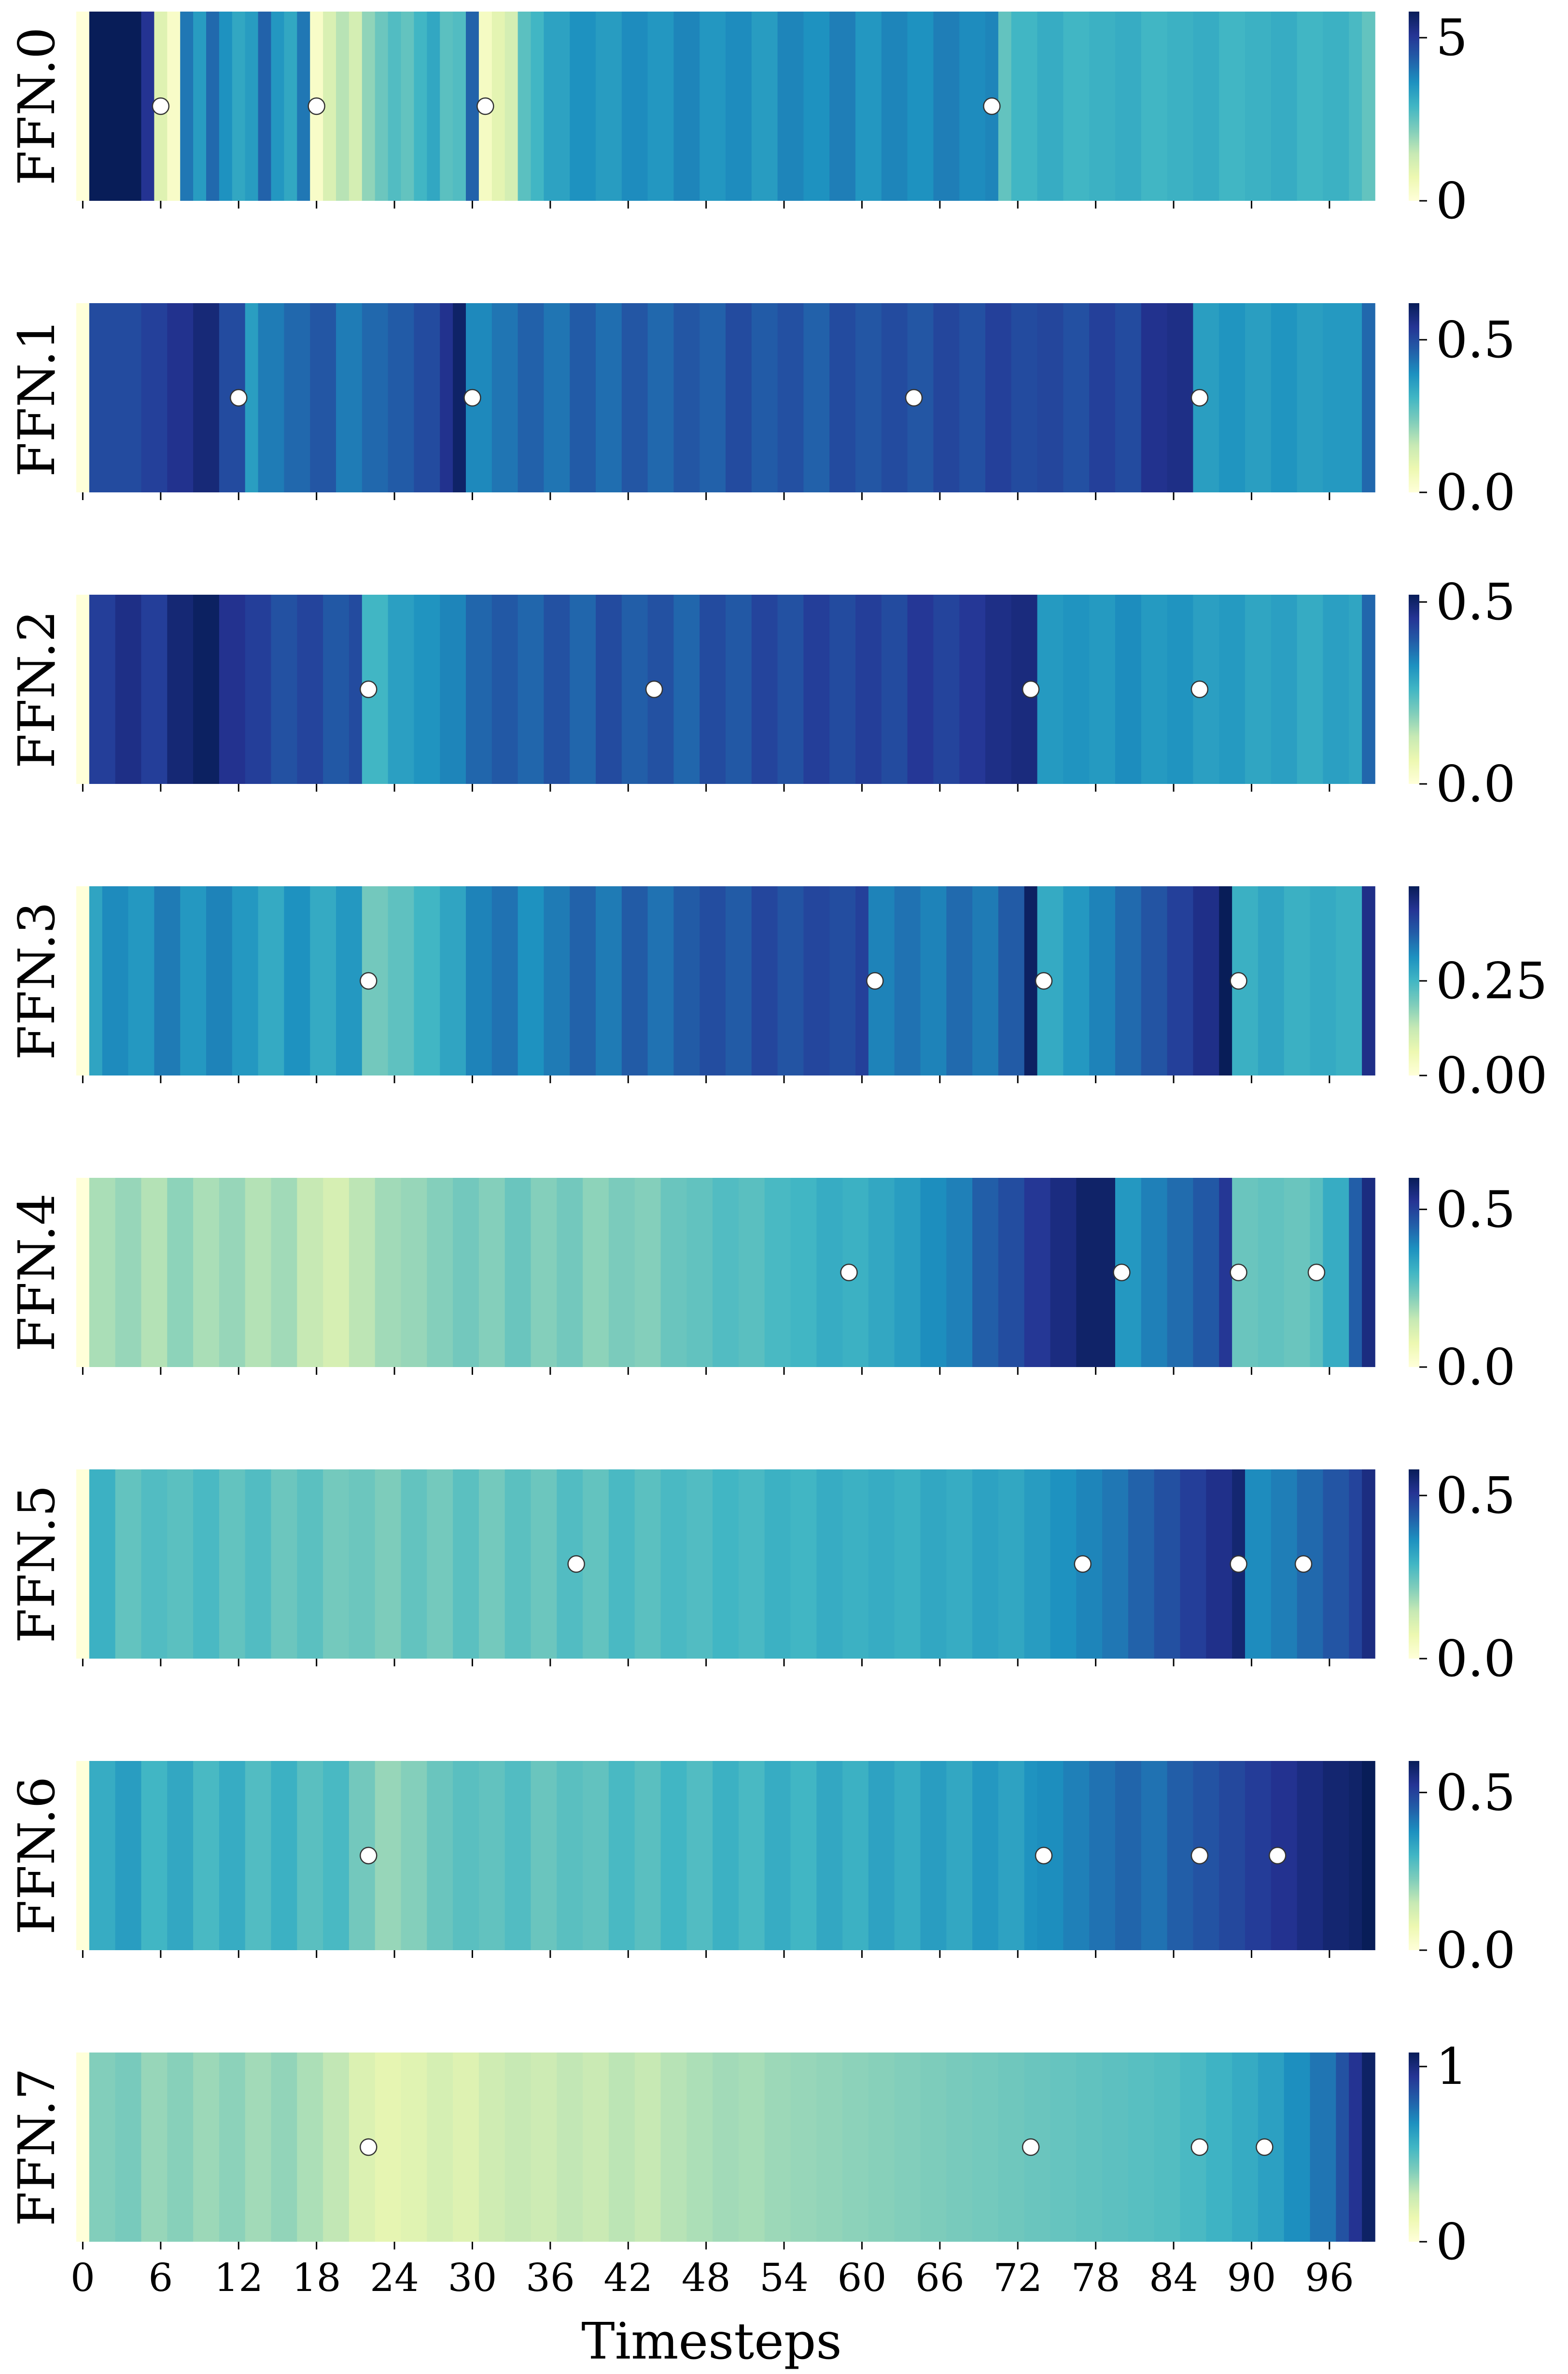 The height and width of the screenshot is (2374, 1568). I want to click on x-axis-title: Timesteps, so click(711, 2341).